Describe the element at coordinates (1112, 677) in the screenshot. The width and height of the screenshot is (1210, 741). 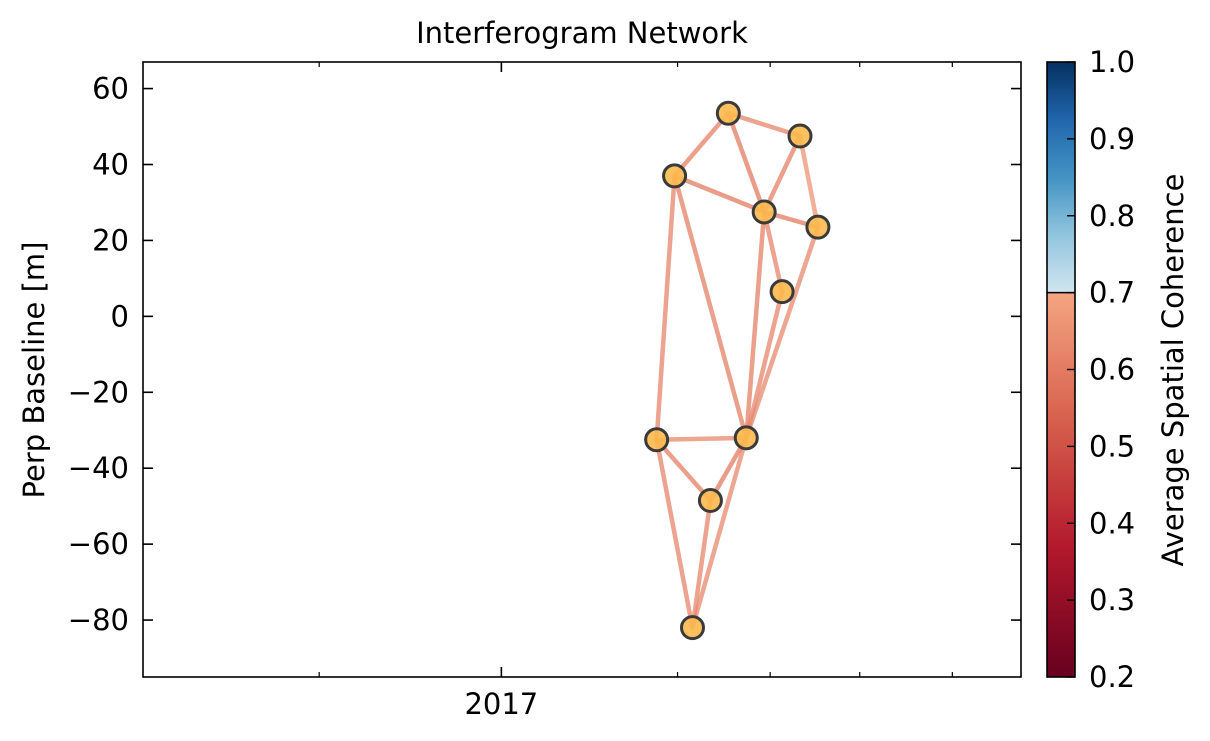
I see `colorbar-tick-label: 0.2` at that location.